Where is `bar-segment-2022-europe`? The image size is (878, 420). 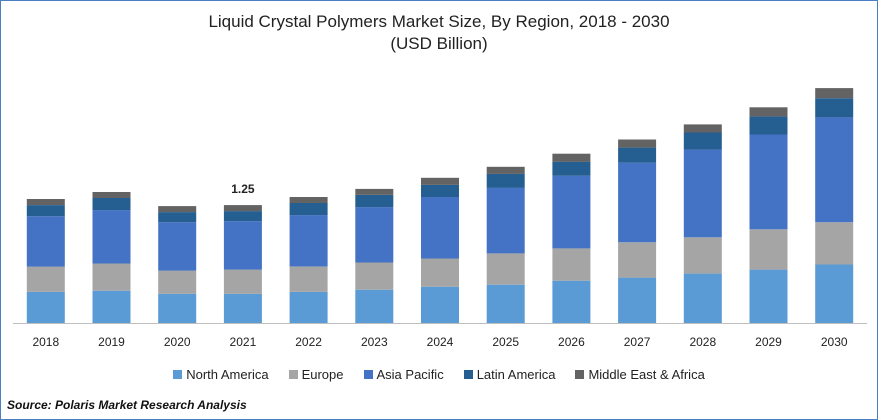 bar-segment-2022-europe is located at coordinates (308, 279).